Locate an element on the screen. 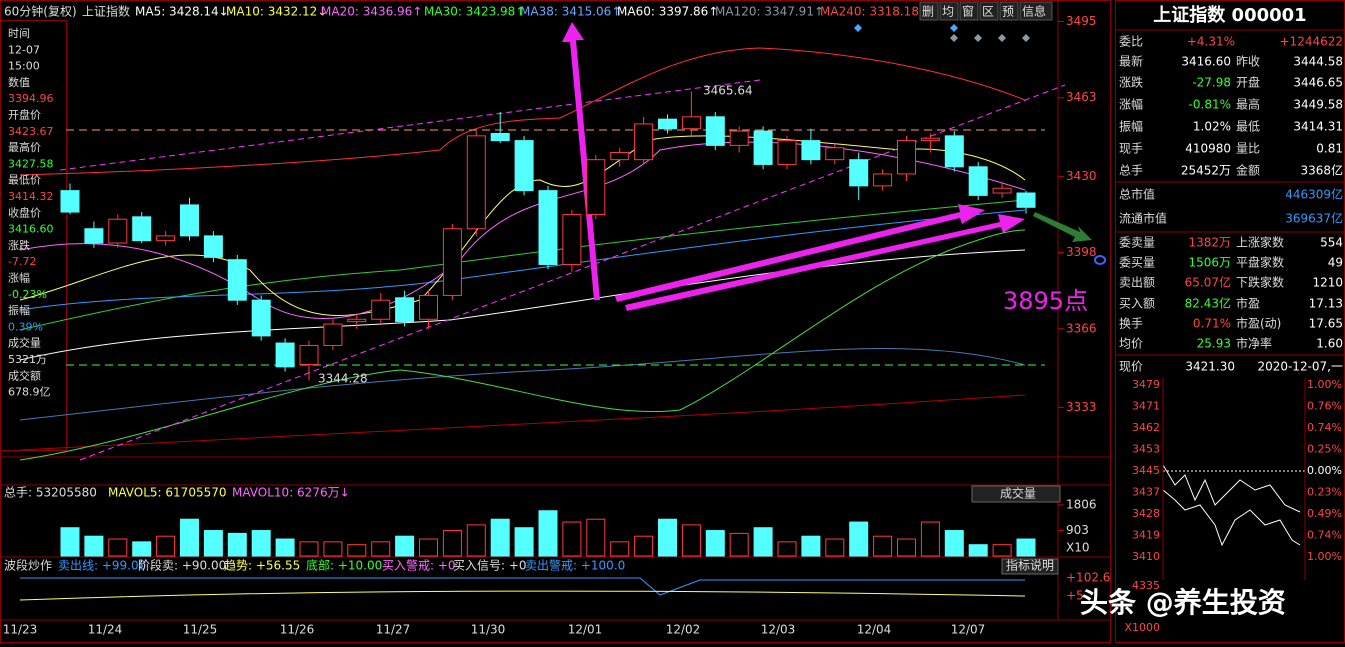 Image resolution: width=1345 pixels, height=647 pixels. y-tick-label: 3333 is located at coordinates (1081, 407).